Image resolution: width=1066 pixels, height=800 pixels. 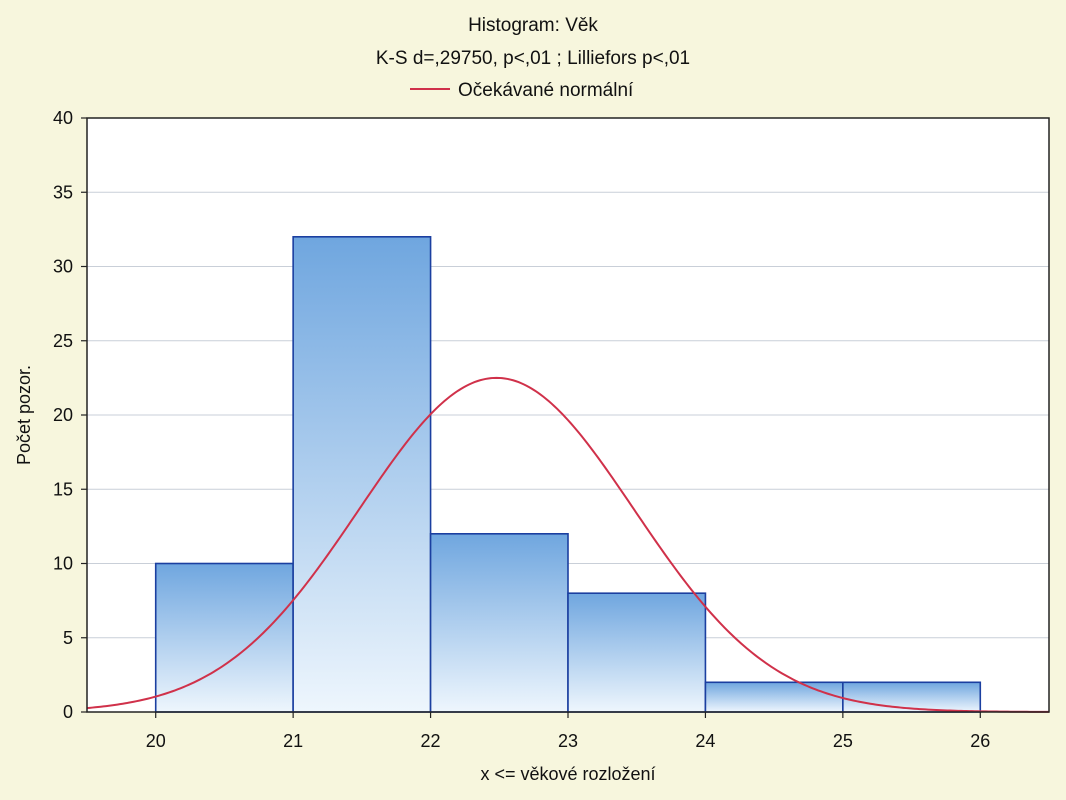 I want to click on y-tick-label: 0, so click(x=68, y=712).